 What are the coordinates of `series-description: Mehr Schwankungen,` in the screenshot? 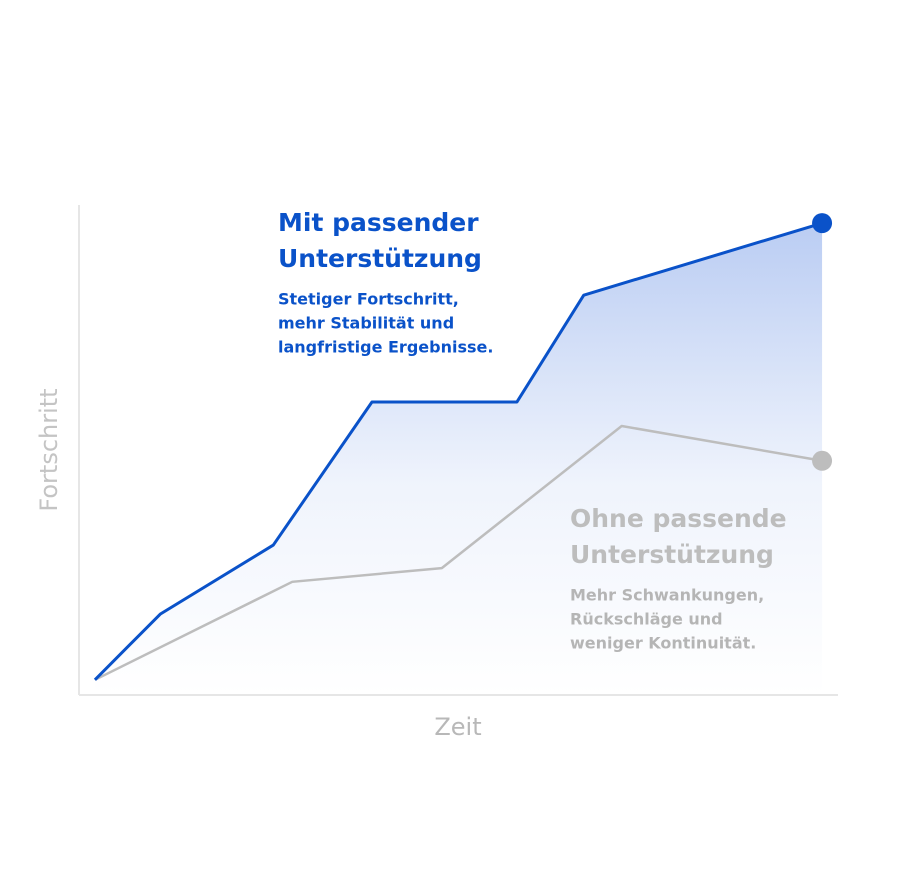 It's located at (667, 595).